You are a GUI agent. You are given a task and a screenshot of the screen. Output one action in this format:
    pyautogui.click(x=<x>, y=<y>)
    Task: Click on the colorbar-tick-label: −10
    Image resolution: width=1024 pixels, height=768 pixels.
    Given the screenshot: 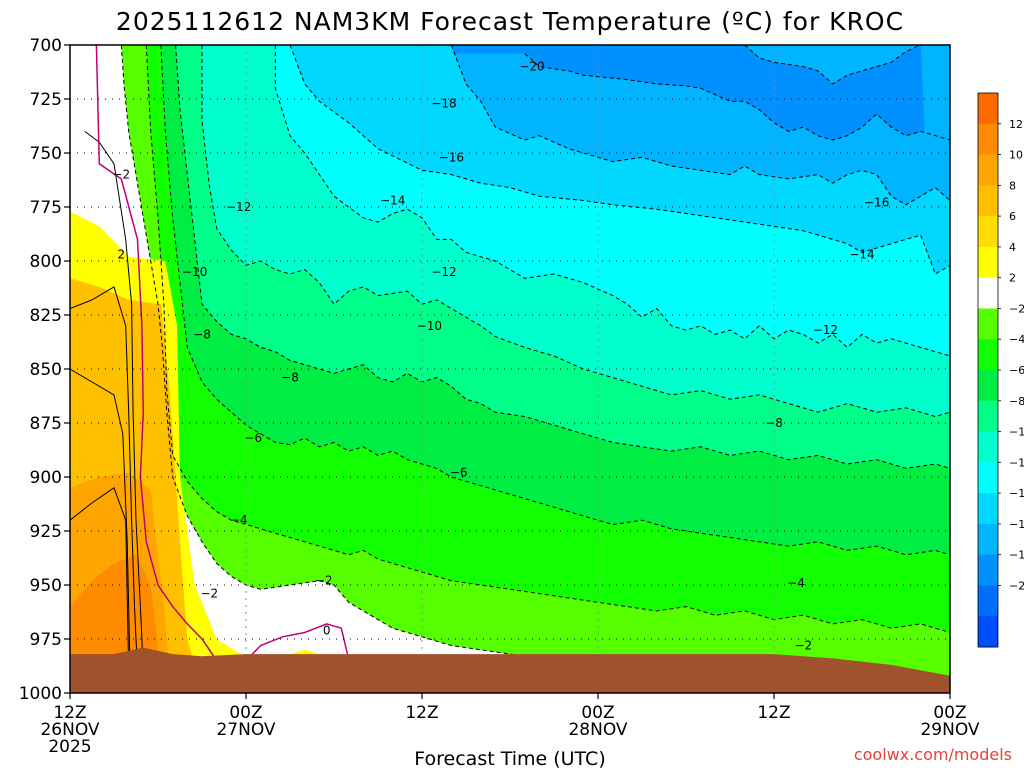 What is the action you would take?
    pyautogui.click(x=1016, y=432)
    